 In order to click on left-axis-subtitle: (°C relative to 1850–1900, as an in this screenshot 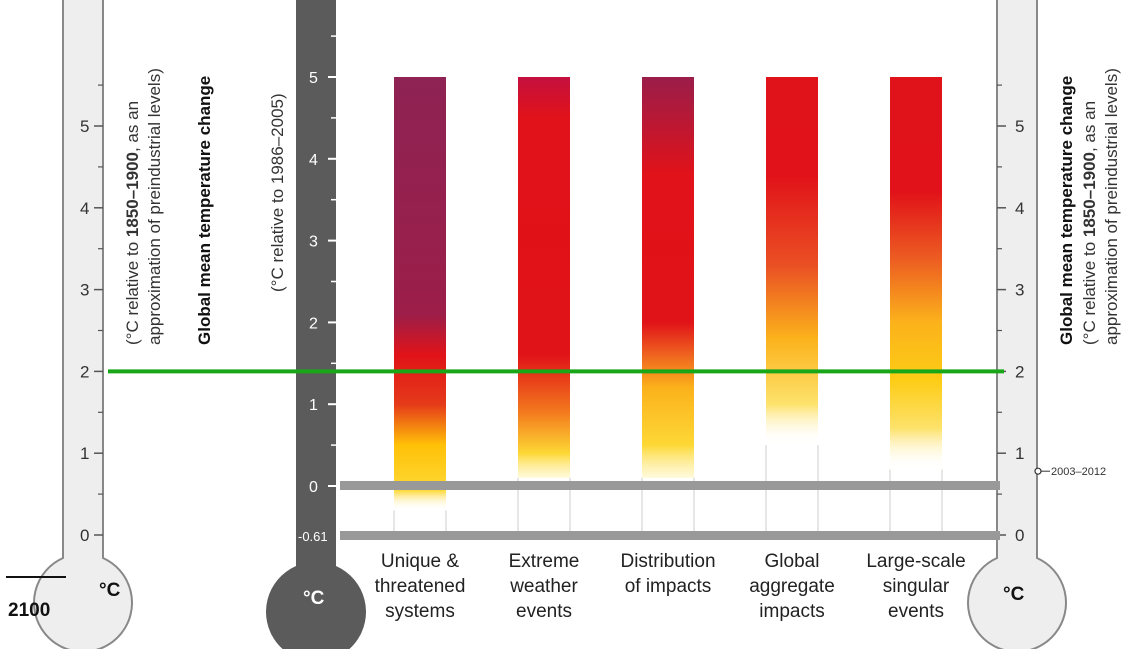, I will do `click(132, 223)`.